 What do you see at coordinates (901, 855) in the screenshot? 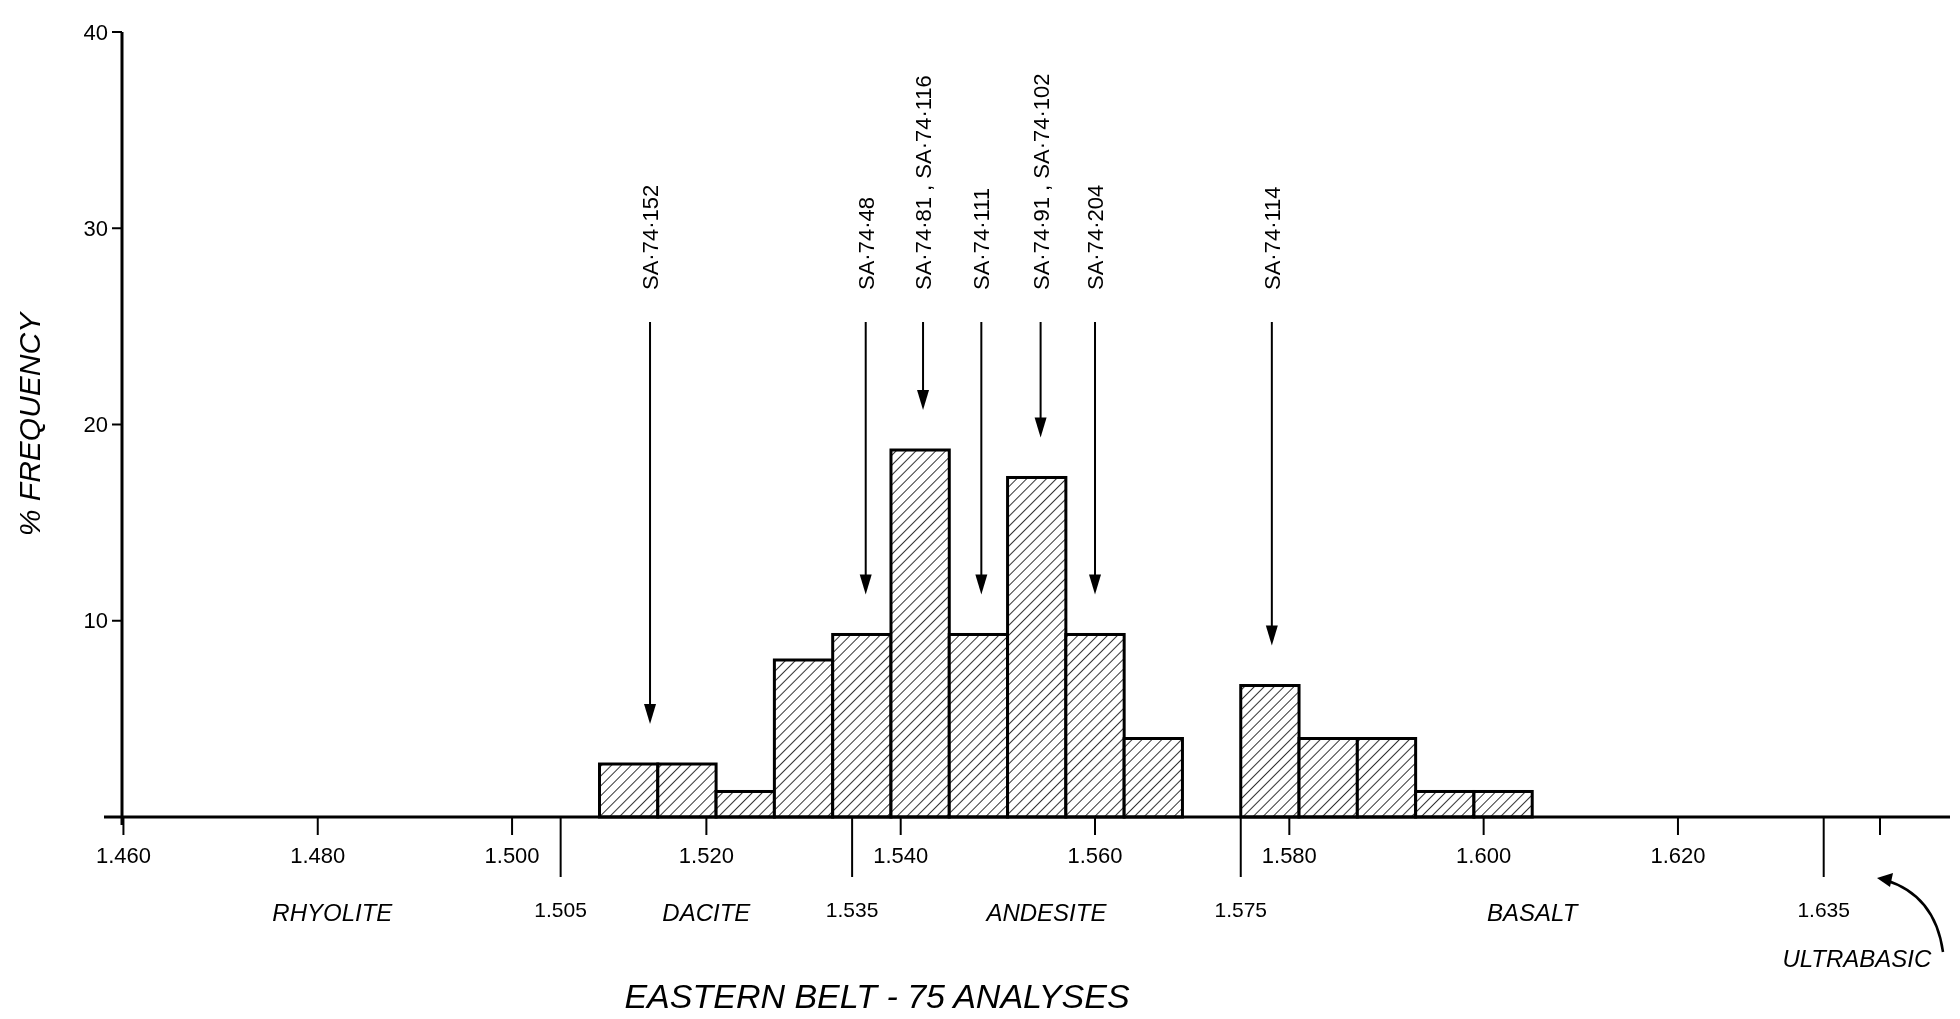
I see `x-tick-label: 1.540` at bounding box center [901, 855].